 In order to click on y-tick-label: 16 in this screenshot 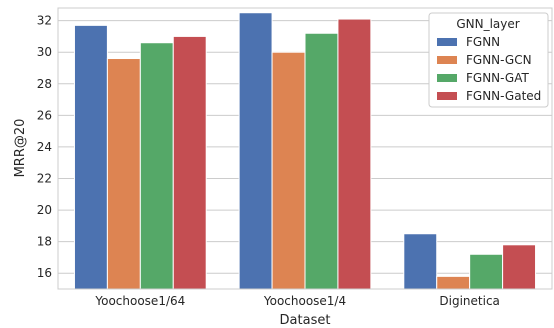, I will do `click(44, 273)`.